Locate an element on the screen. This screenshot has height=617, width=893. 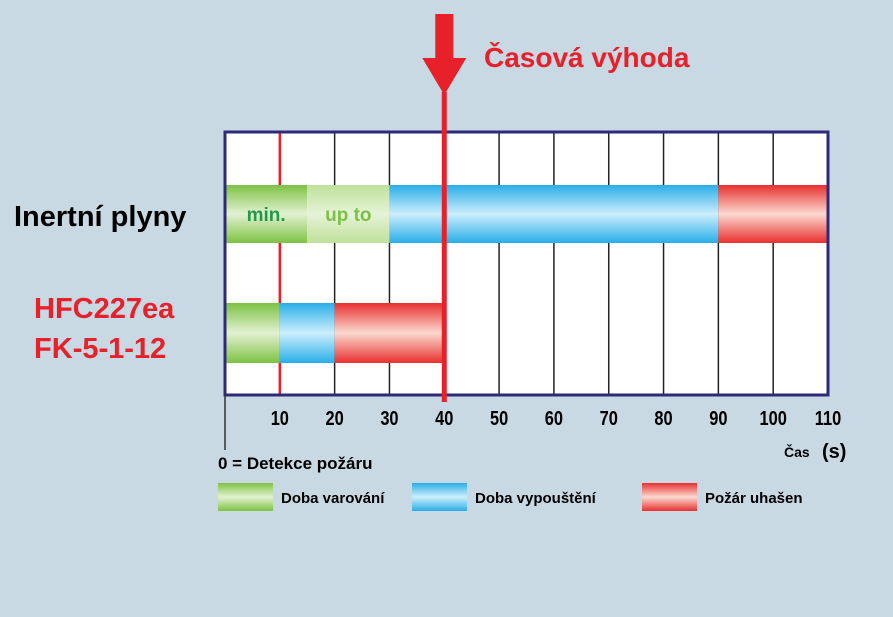
legend-label-warning: Doba varování is located at coordinates (333, 498).